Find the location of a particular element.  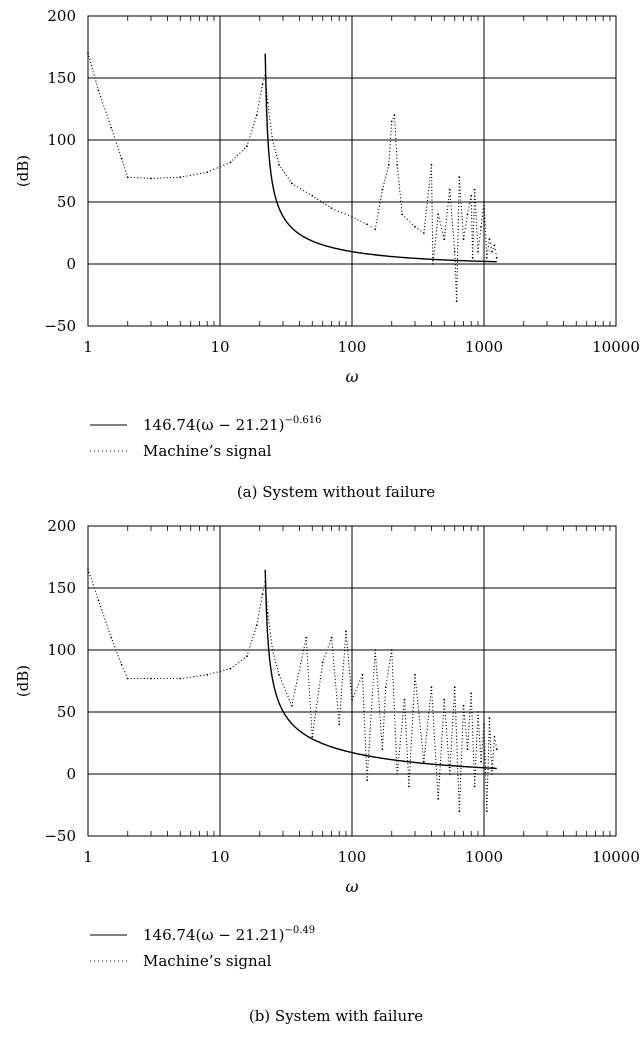

x-tick-label: 1000 is located at coordinates (484, 857).